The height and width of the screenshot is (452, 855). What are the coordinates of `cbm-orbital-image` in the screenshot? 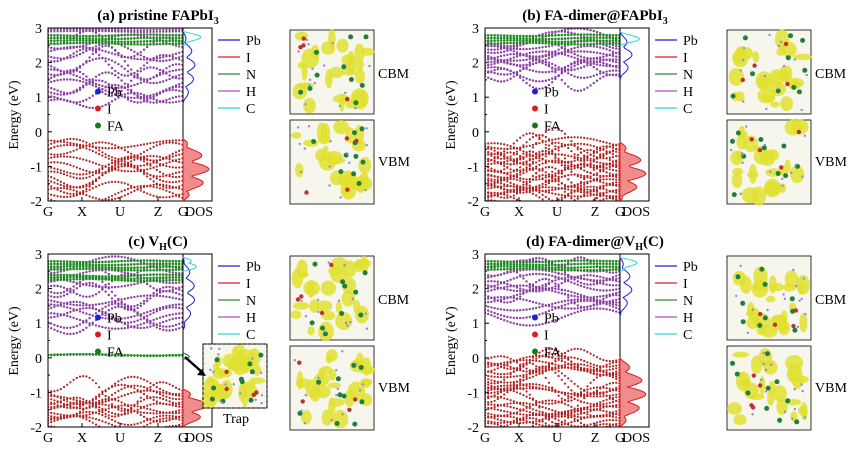 It's located at (332, 72).